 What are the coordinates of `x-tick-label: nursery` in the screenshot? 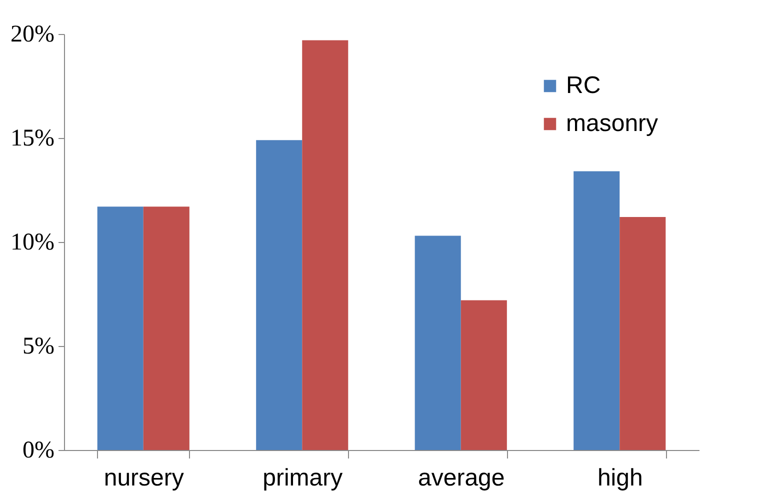 It's located at (144, 477).